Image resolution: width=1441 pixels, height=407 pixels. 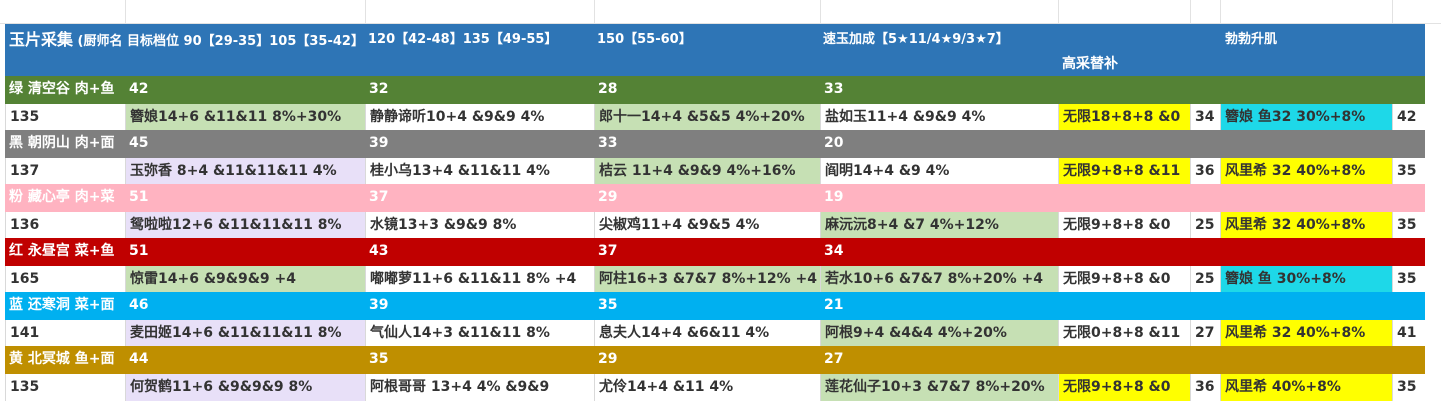 I want to click on target-t4: 20, so click(x=834, y=143).